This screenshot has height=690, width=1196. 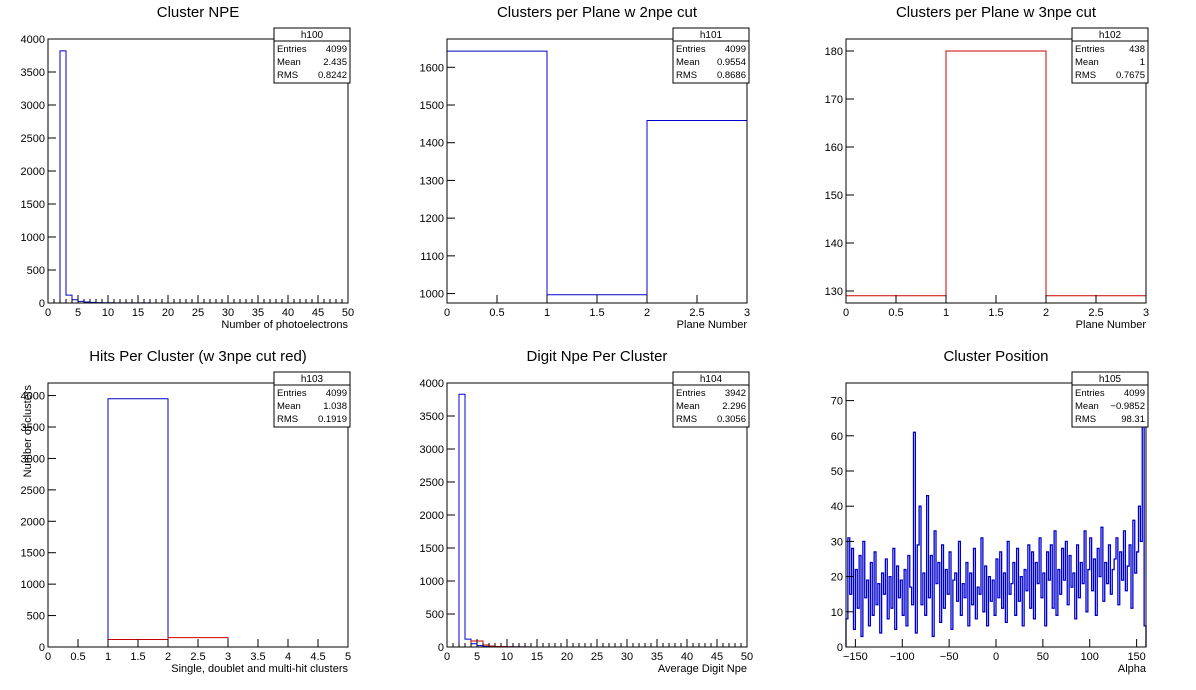 What do you see at coordinates (834, 292) in the screenshot?
I see `y-tick-label: 130` at bounding box center [834, 292].